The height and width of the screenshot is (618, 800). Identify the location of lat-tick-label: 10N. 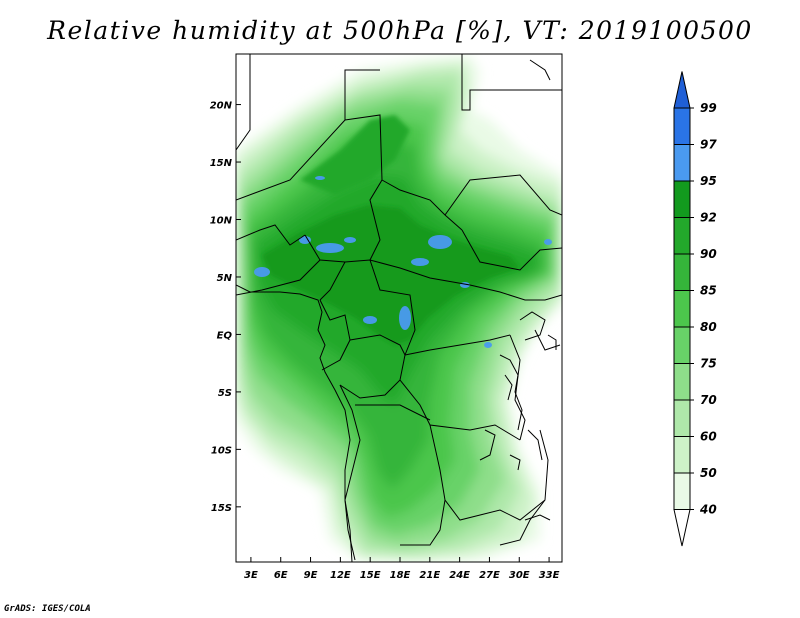
(221, 221).